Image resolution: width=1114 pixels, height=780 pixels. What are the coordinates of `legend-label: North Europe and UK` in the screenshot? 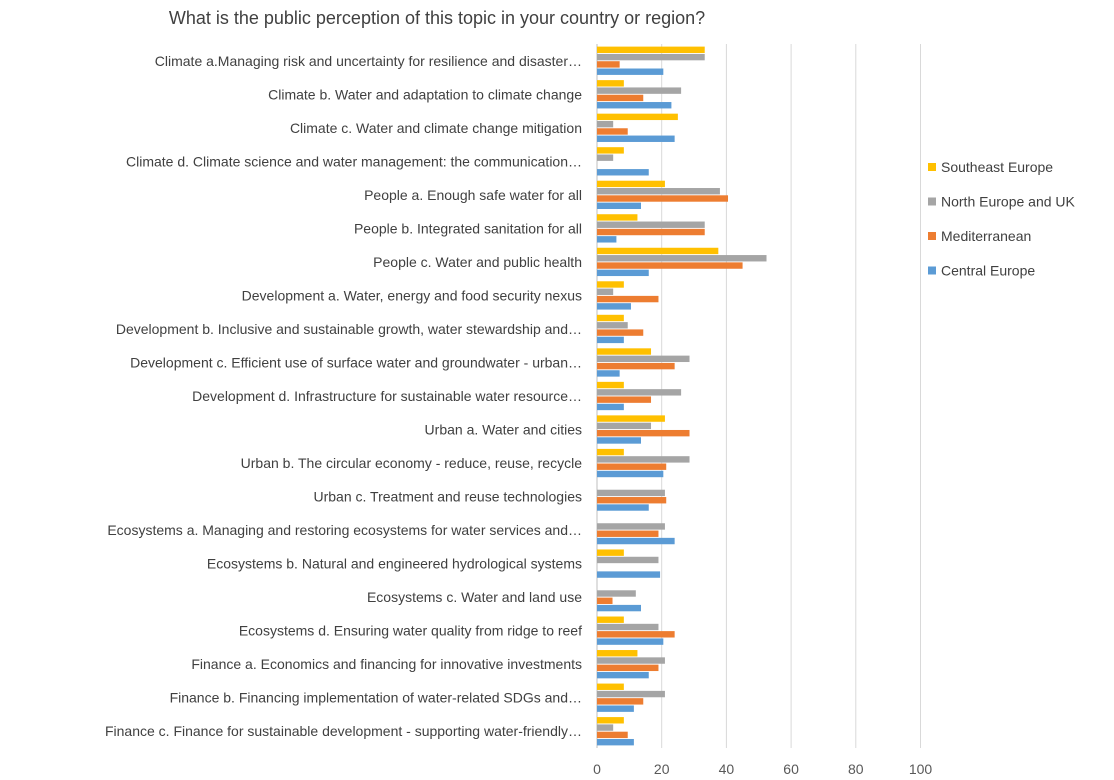 It's located at (1008, 202).